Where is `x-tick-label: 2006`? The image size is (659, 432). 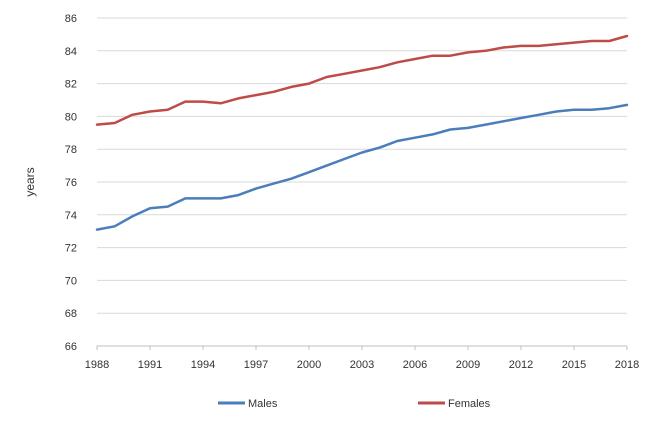
x-tick-label: 2006 is located at coordinates (415, 365).